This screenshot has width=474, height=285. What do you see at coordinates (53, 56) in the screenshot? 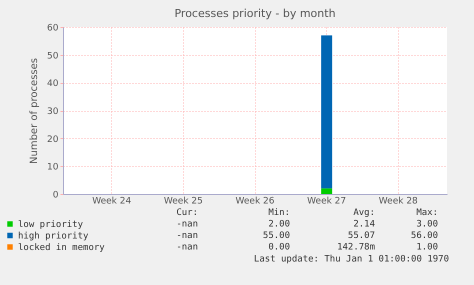
I see `y-tick-label: 50` at bounding box center [53, 56].